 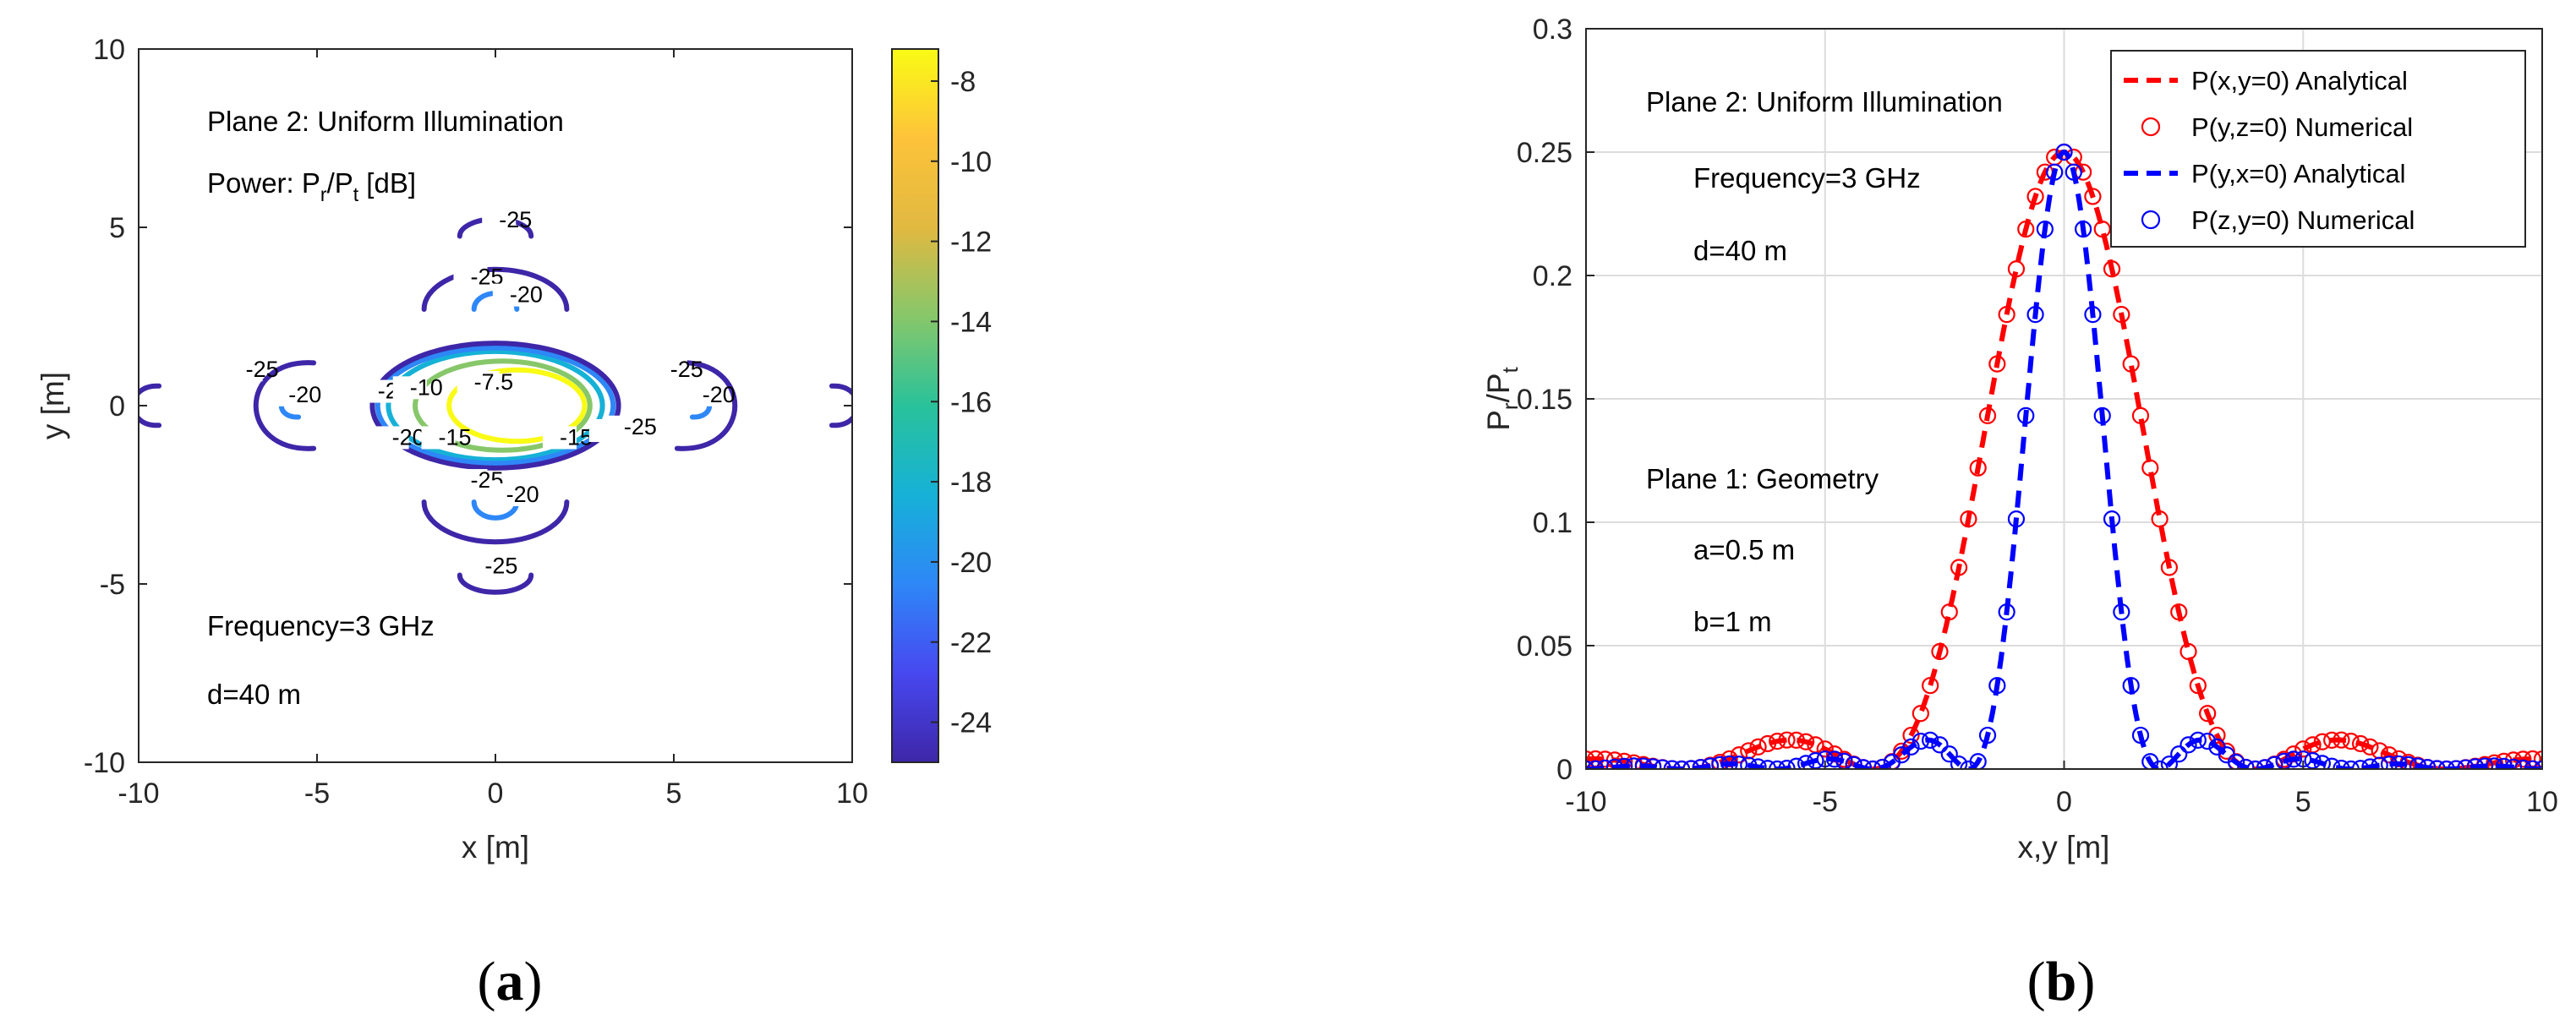 I want to click on colorbar-tick-label: -24, so click(x=971, y=723).